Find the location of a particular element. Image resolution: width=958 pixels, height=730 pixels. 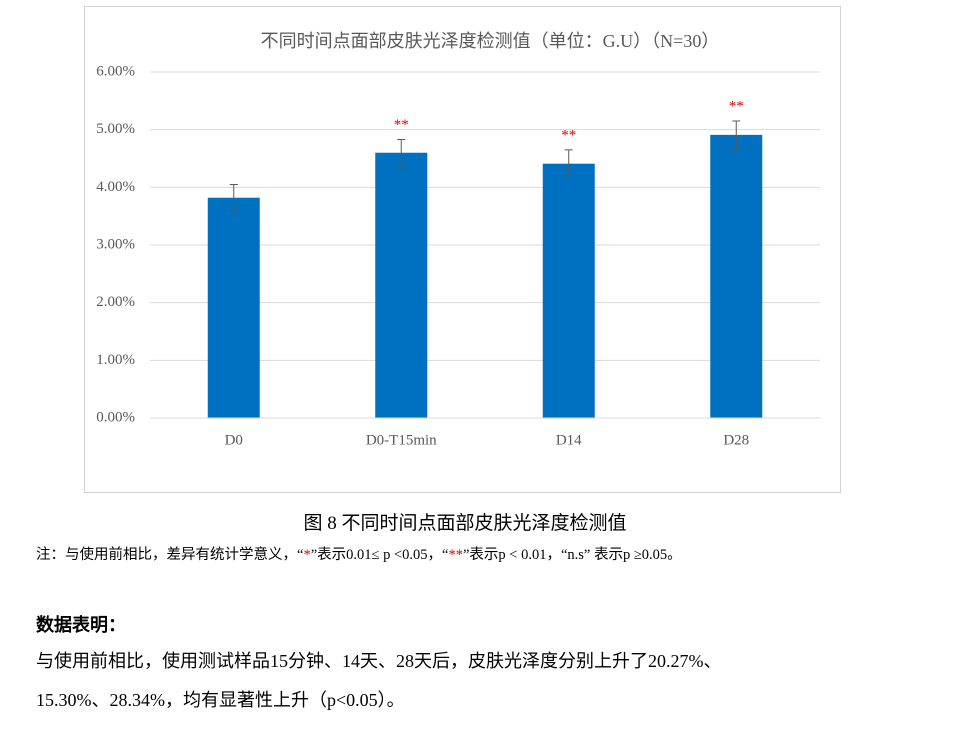

note-star: * is located at coordinates (307, 555).